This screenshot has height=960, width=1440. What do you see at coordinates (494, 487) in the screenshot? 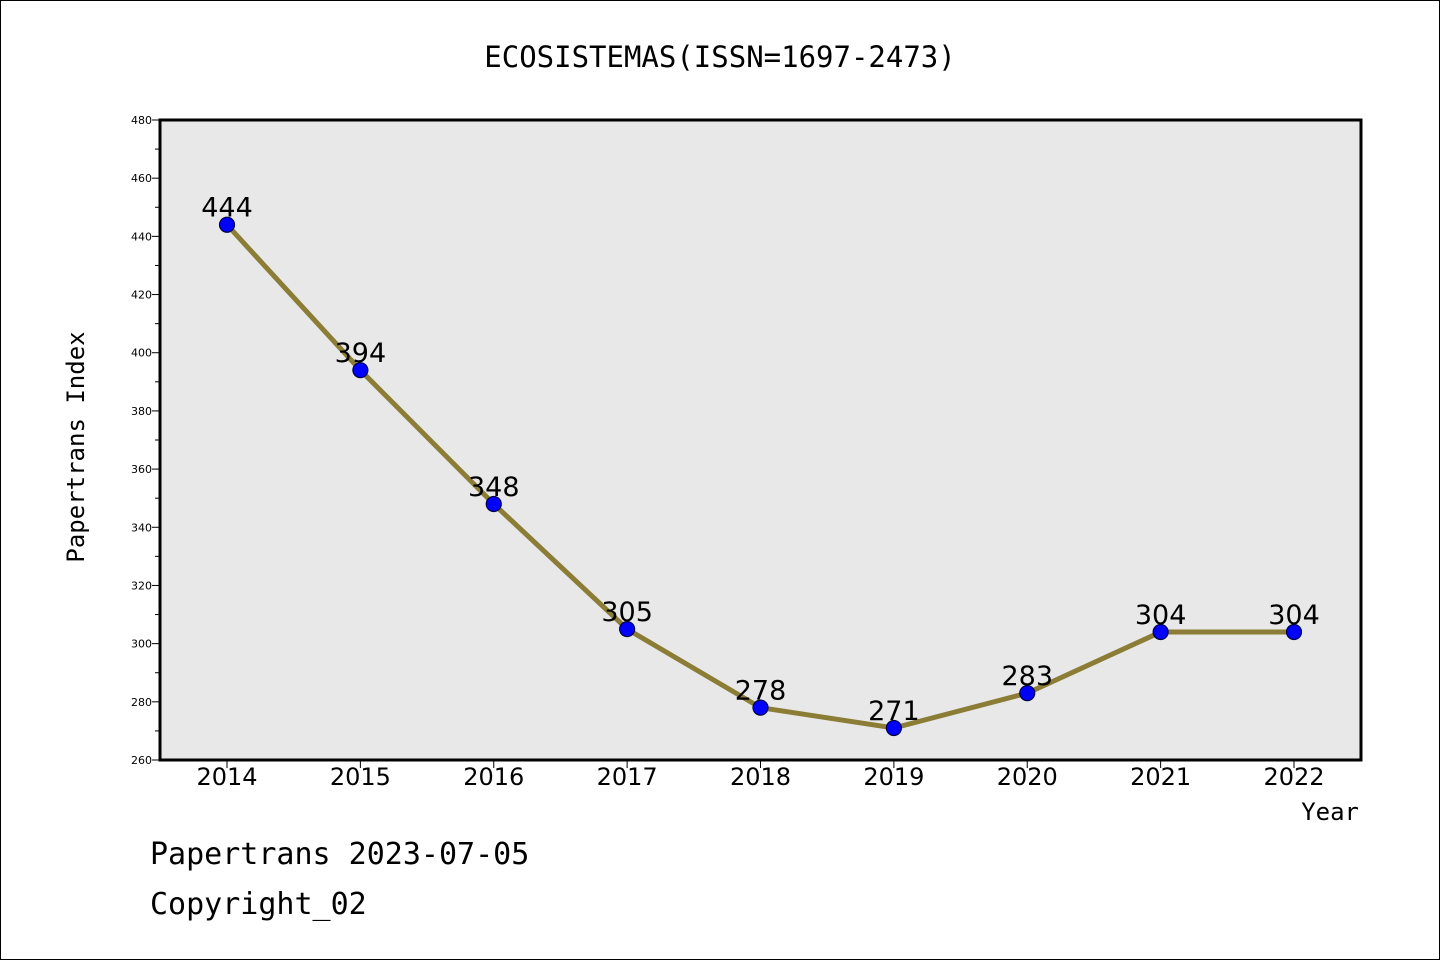
I see `data-label: 348` at bounding box center [494, 487].